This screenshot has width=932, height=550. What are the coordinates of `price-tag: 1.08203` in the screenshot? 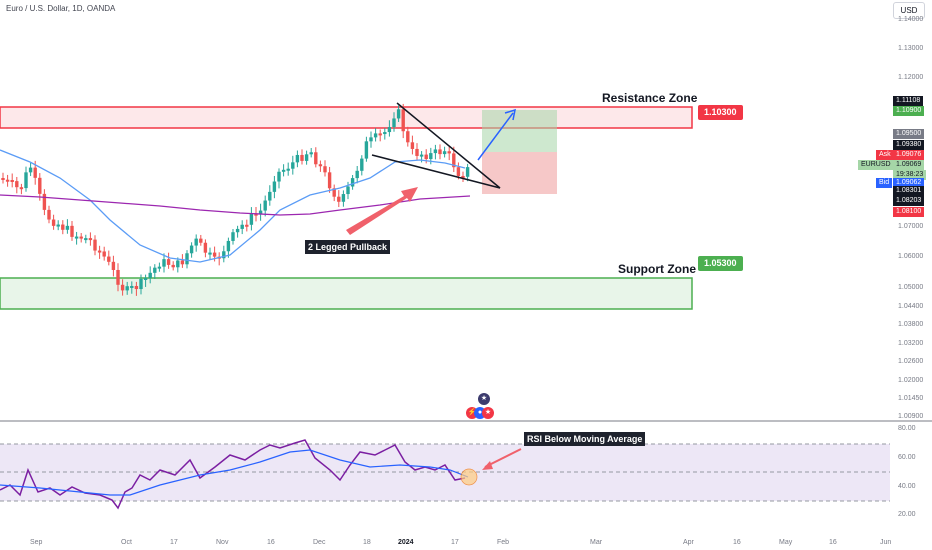 It's located at (908, 201).